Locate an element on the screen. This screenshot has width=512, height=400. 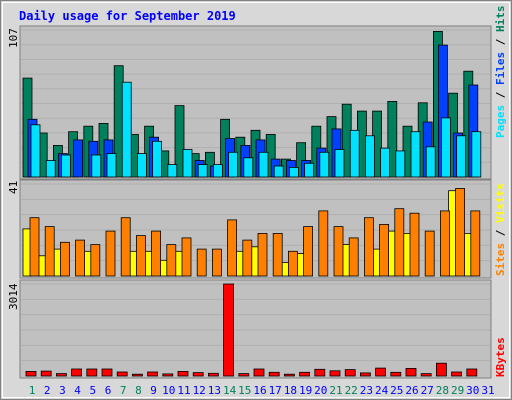
x-tick-day-29: 29 is located at coordinates (457, 390).